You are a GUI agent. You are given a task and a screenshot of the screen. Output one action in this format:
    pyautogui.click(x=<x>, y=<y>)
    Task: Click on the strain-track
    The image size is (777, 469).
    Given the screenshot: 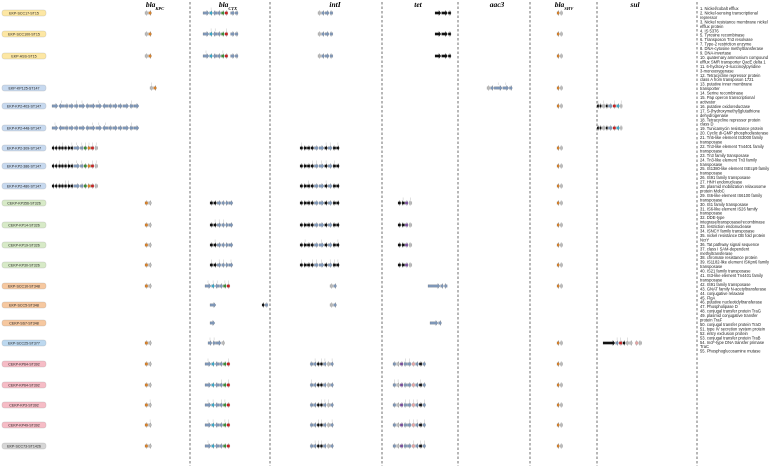 What is the action you would take?
    pyautogui.click(x=353, y=201)
    